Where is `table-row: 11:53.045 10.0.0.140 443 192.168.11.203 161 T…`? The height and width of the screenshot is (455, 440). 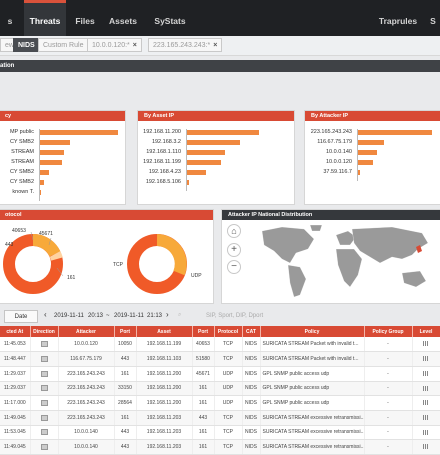
table-row: 11:53.045 10.0.0.140 443 192.168.11.203 161 T… is located at coordinates (220, 433).